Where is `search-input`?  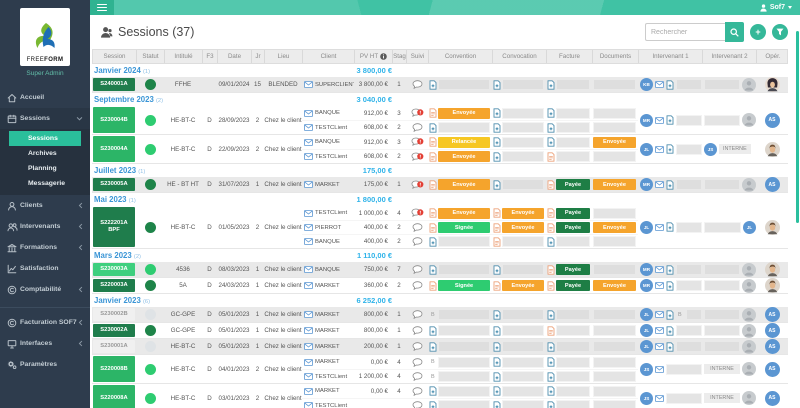 search-input is located at coordinates (685, 32).